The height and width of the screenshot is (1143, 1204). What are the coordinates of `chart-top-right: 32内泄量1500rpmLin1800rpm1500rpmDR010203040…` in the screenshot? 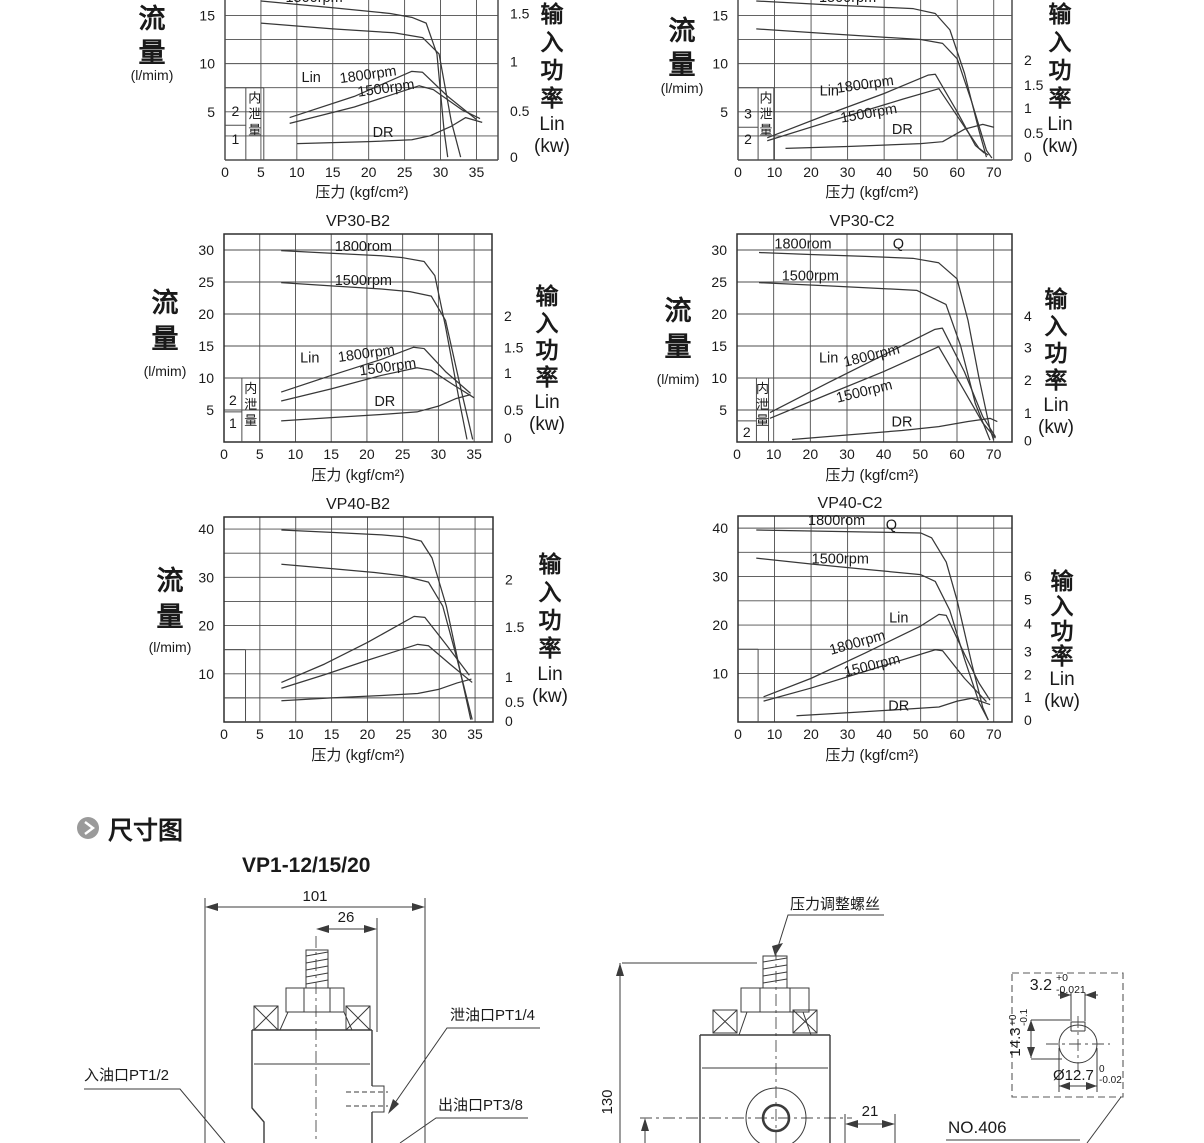 It's located at (869, 100).